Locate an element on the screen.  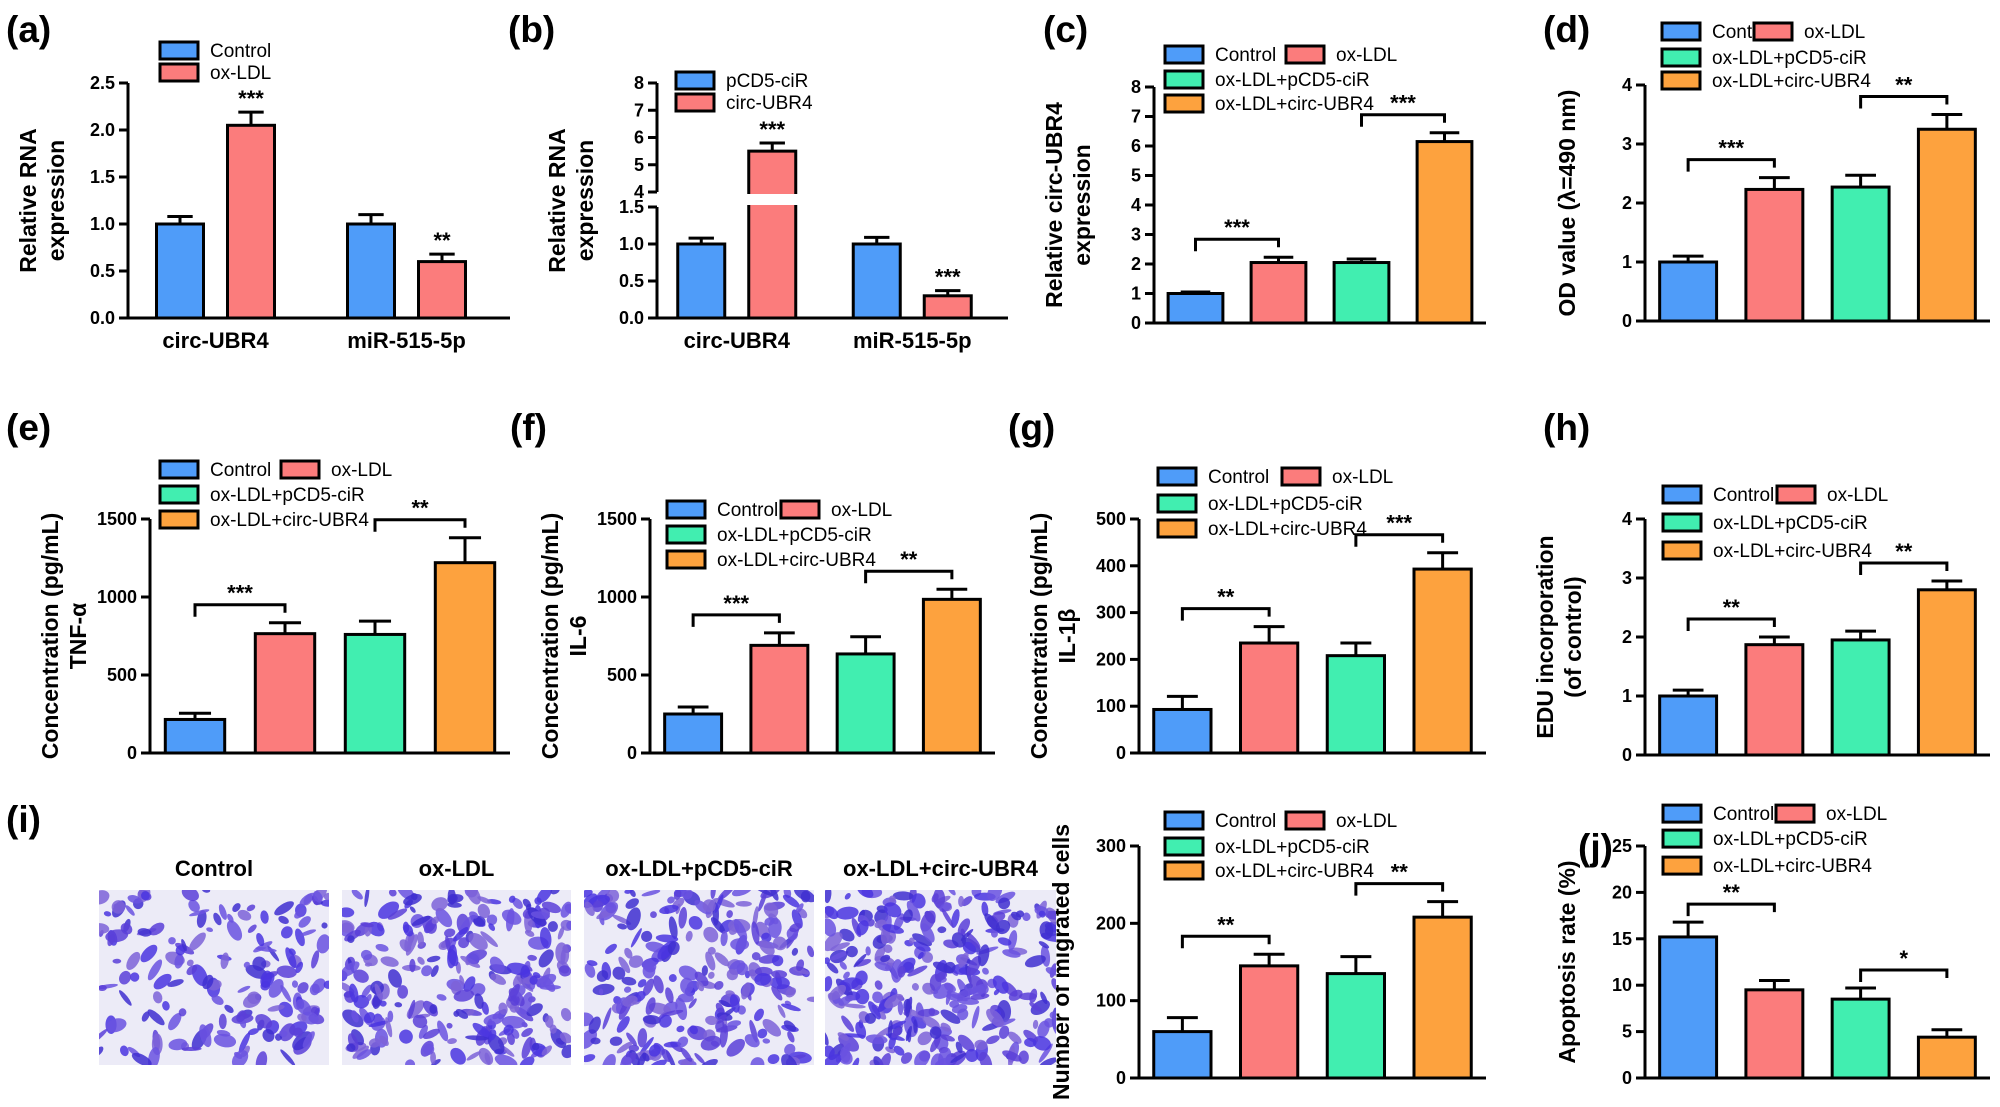
stained-cells is located at coordinates (699, 977).